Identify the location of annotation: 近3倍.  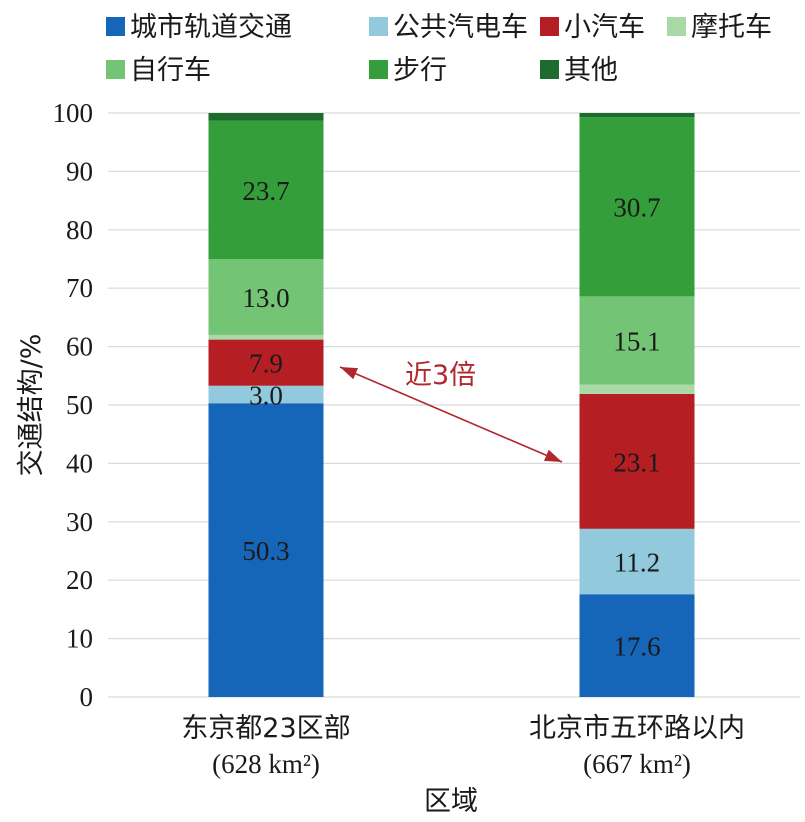
(451, 411).